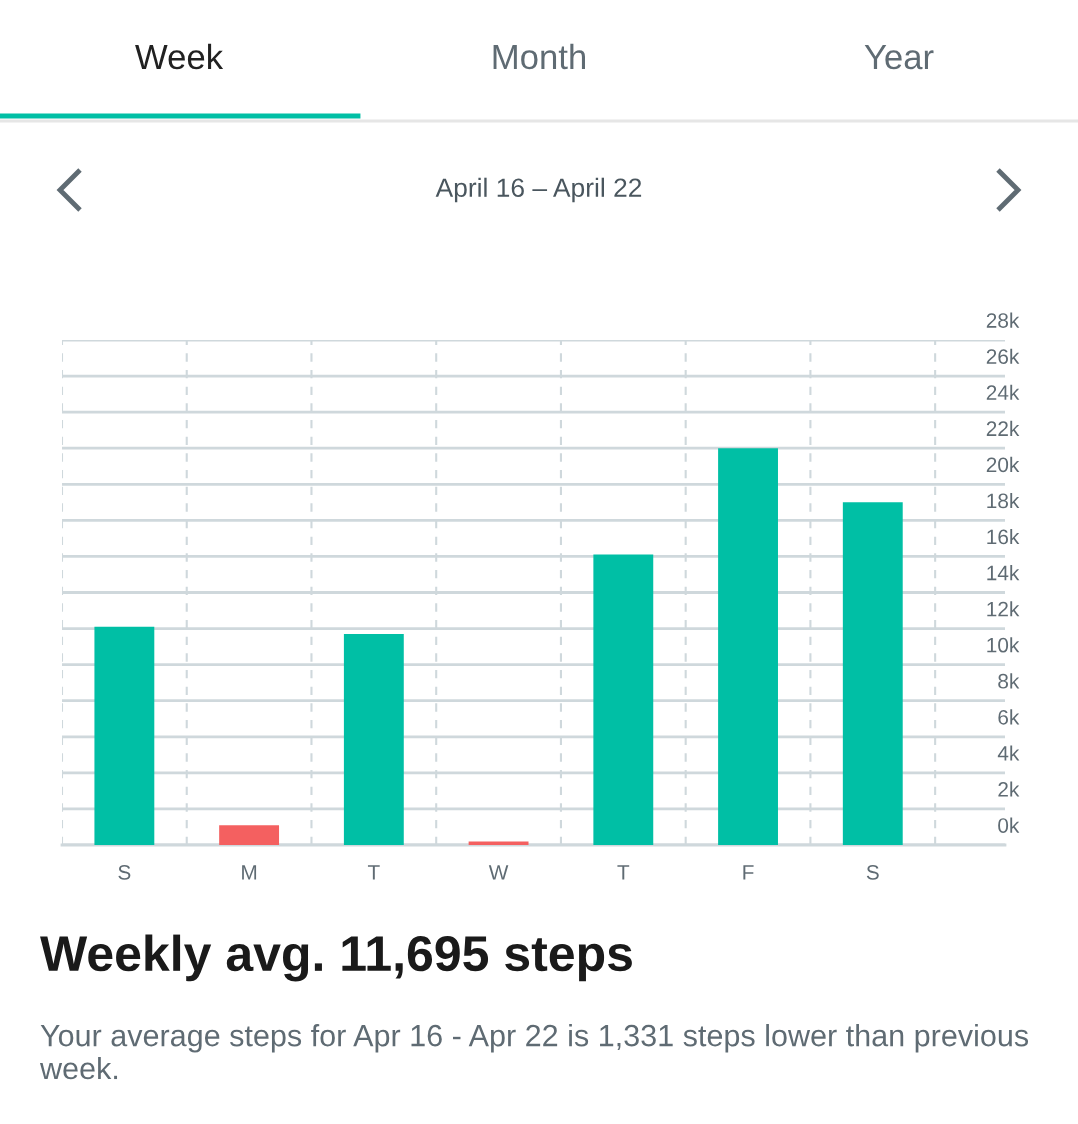  What do you see at coordinates (538, 190) in the screenshot?
I see `chart-title: April 16 – April 22` at bounding box center [538, 190].